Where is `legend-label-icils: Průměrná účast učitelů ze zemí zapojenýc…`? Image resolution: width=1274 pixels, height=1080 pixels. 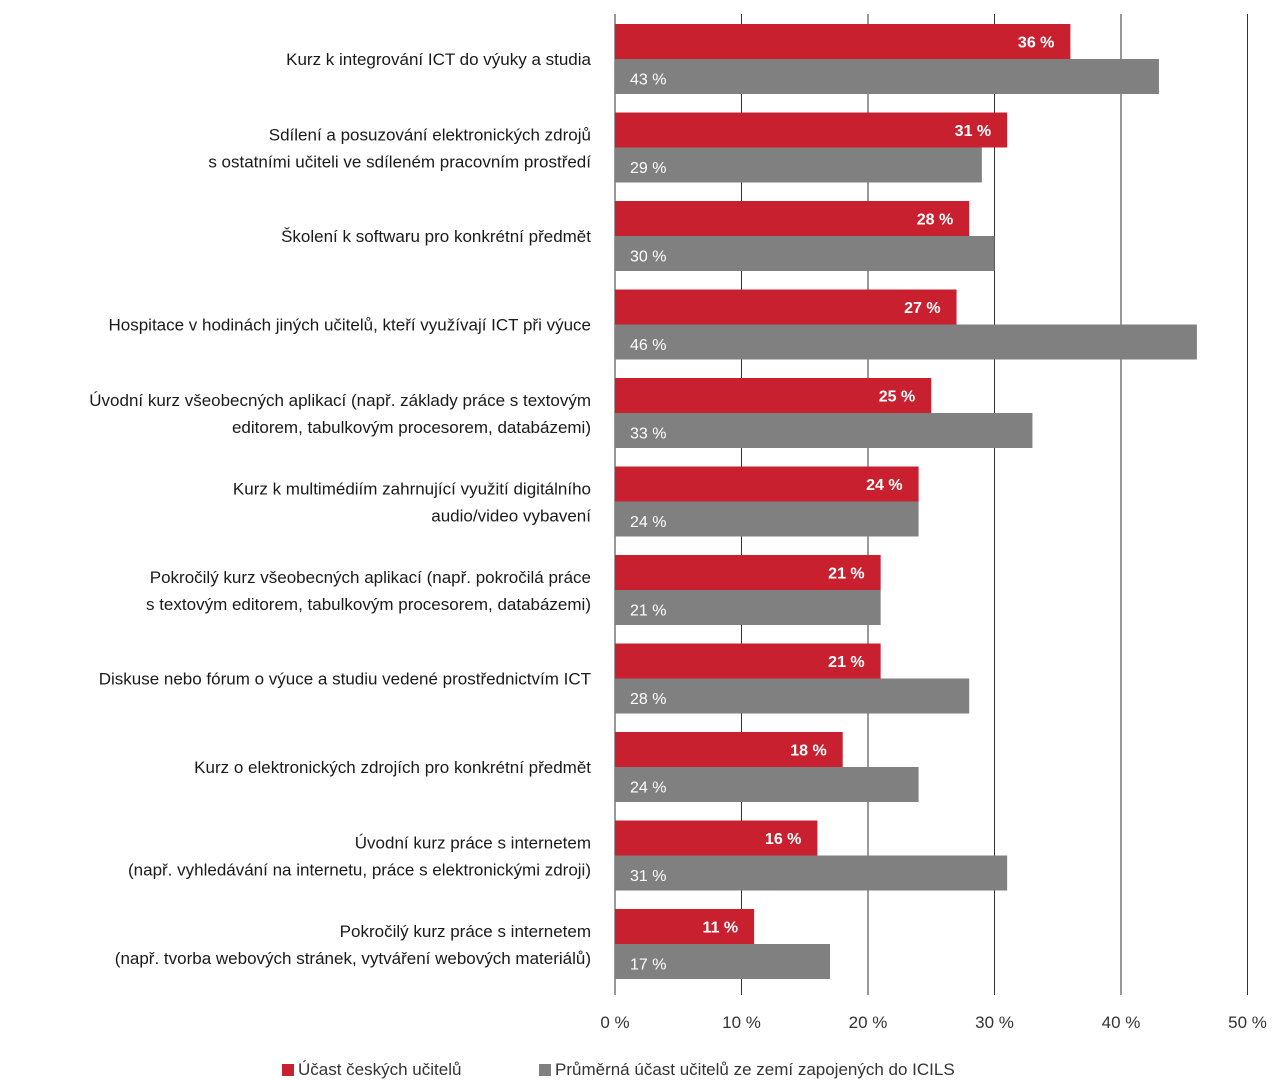 legend-label-icils: Průměrná účast učitelů ze zemí zapojenýc… is located at coordinates (755, 1069).